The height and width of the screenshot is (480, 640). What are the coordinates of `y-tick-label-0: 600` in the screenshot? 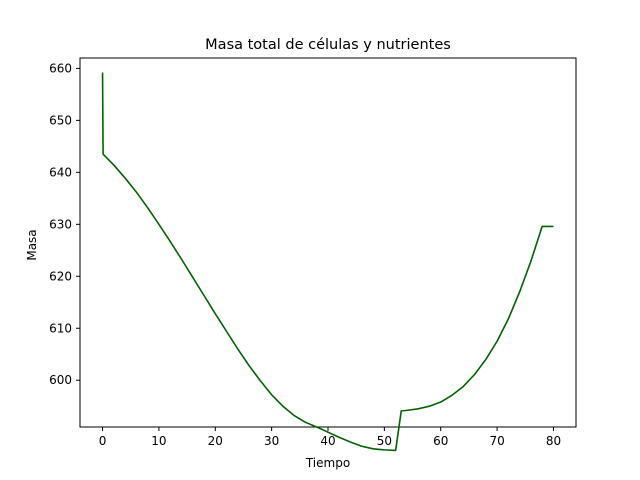 It's located at (60, 380).